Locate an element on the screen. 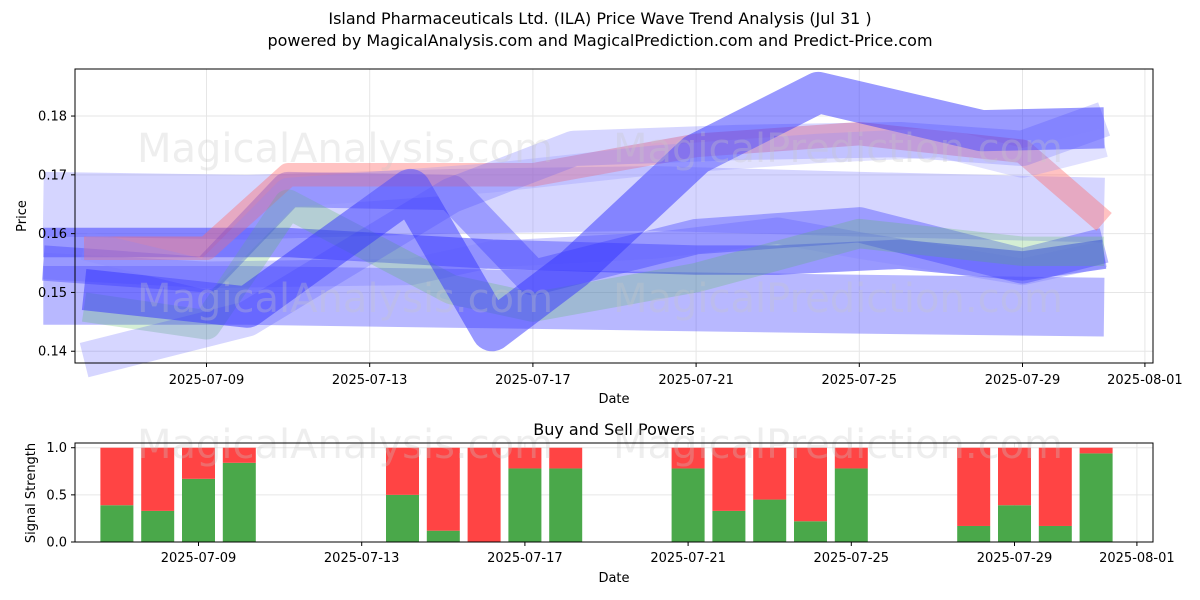 The image size is (1200, 600). price-y-axis-label: Price is located at coordinates (22, 216).